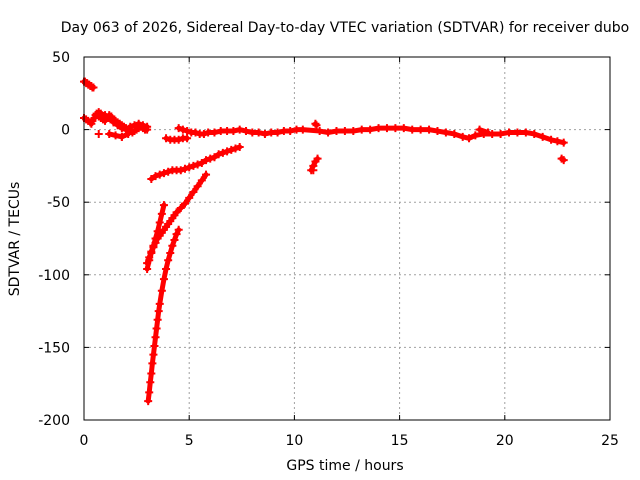 This screenshot has width=640, height=480. What do you see at coordinates (177, 139) in the screenshot?
I see `series-dip-4h` at bounding box center [177, 139].